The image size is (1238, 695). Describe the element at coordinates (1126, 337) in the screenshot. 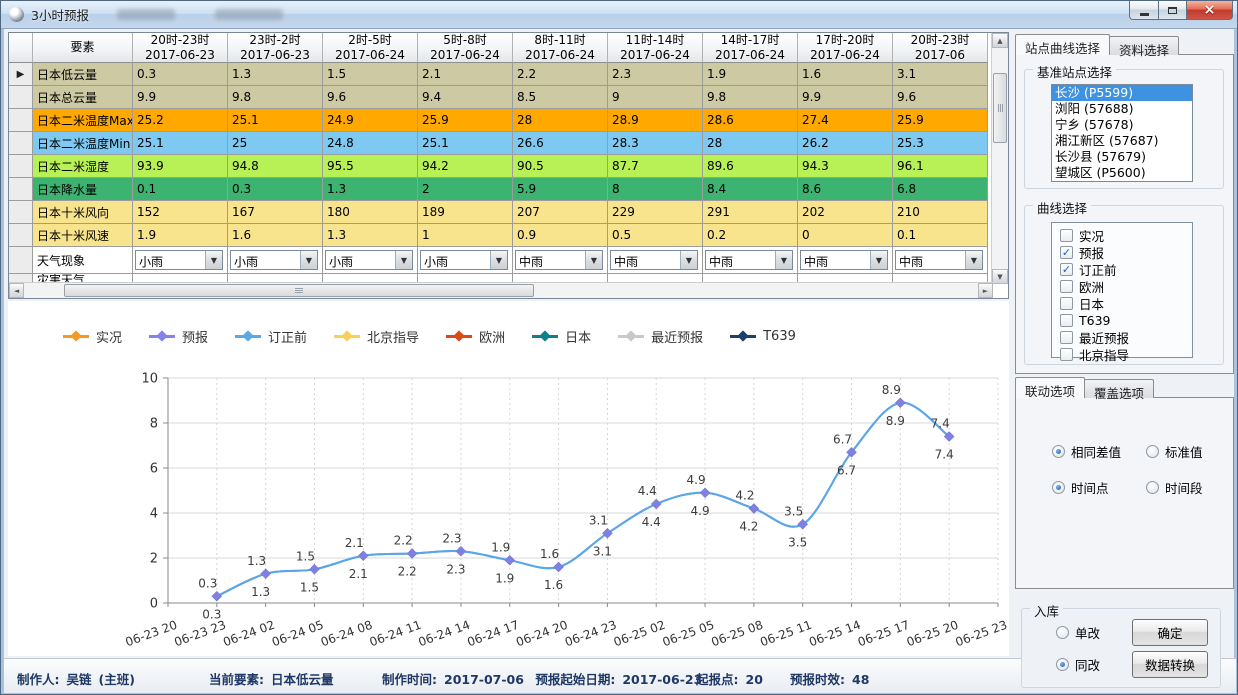

I see `curve-option: 最近预报` at that location.